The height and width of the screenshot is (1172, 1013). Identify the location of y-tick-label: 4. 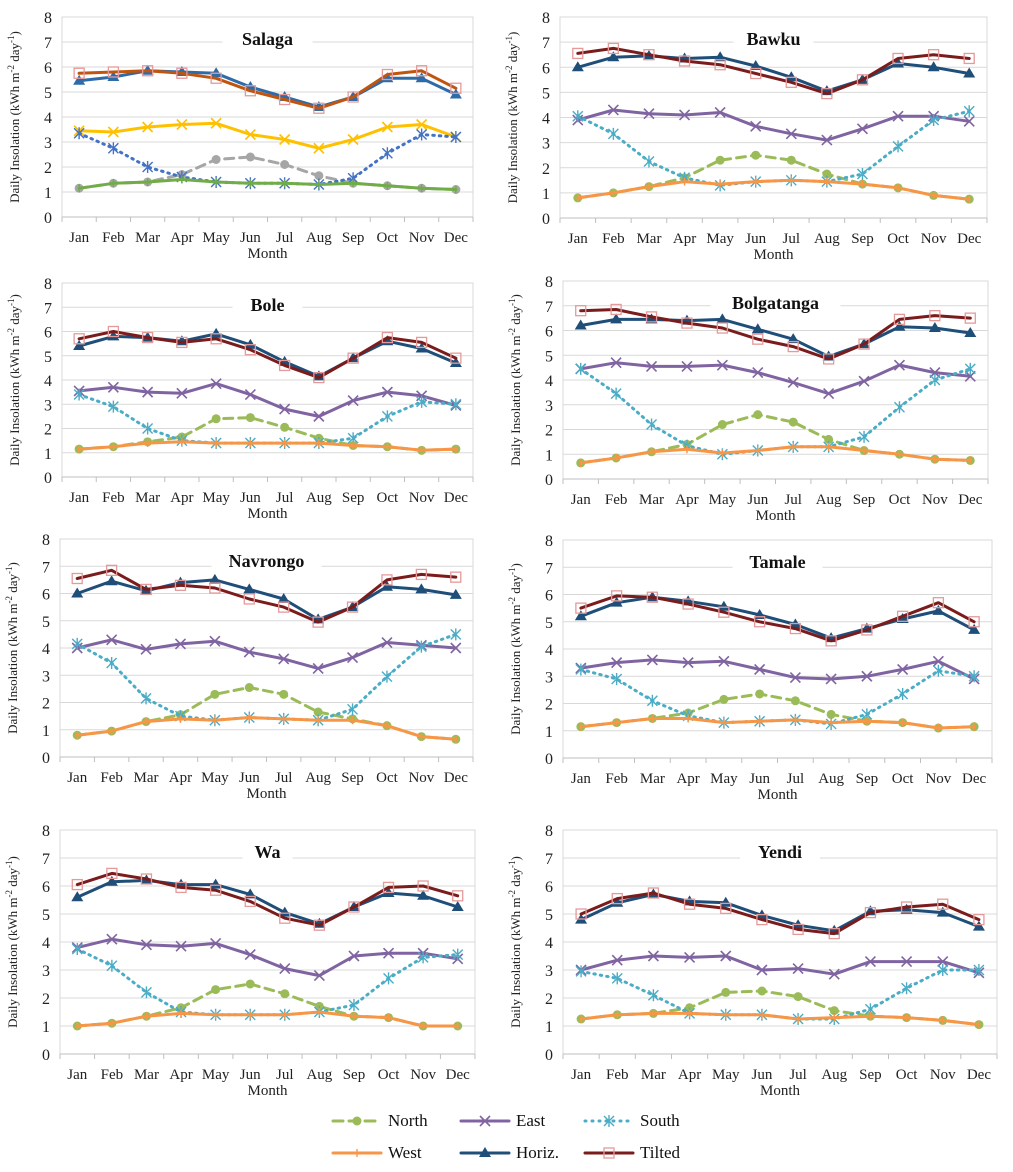
(549, 650).